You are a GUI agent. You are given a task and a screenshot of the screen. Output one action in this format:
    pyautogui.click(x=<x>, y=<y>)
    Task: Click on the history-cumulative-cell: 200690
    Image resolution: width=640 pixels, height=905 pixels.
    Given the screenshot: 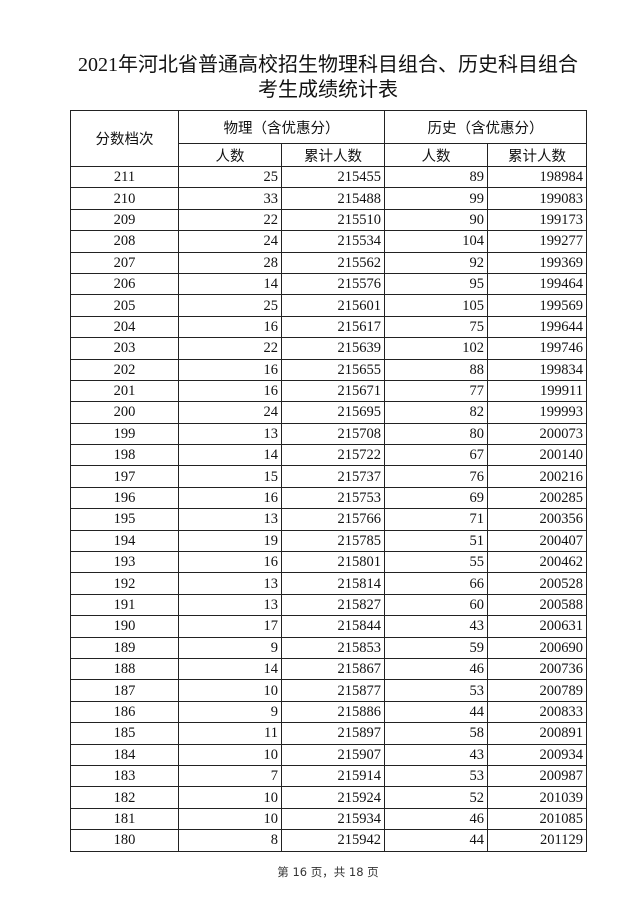 What is the action you would take?
    pyautogui.click(x=537, y=647)
    